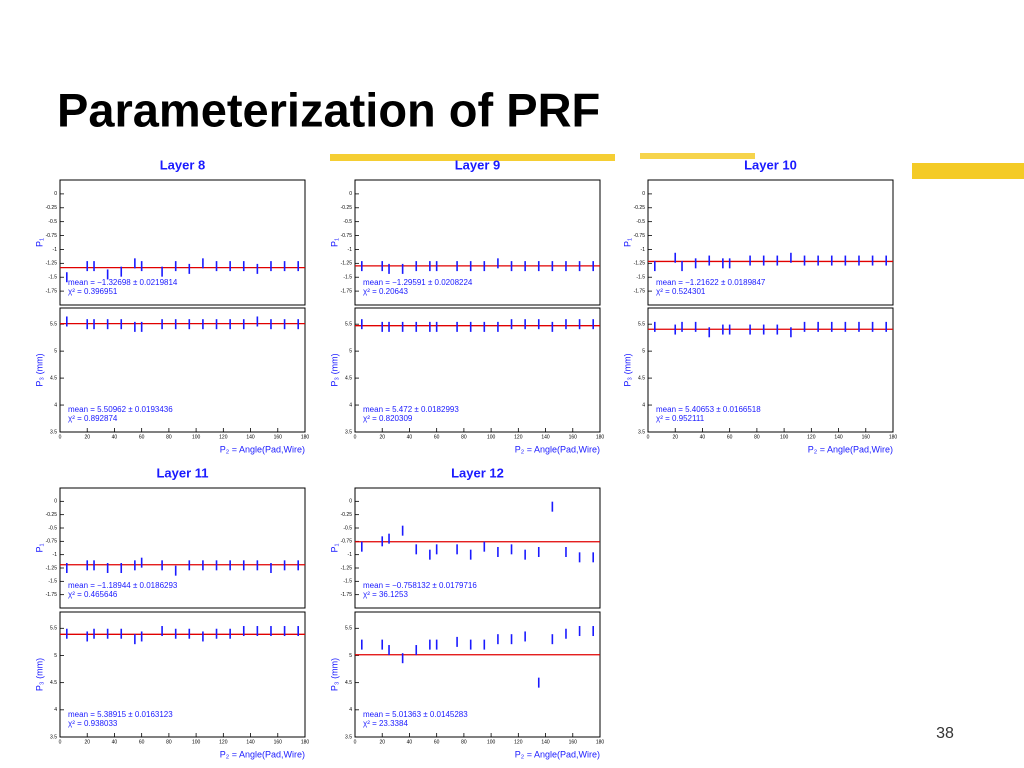 Image resolution: width=1024 pixels, height=768 pixels. Describe the element at coordinates (142, 742) in the screenshot. I see `x-tick-label: 60` at that location.